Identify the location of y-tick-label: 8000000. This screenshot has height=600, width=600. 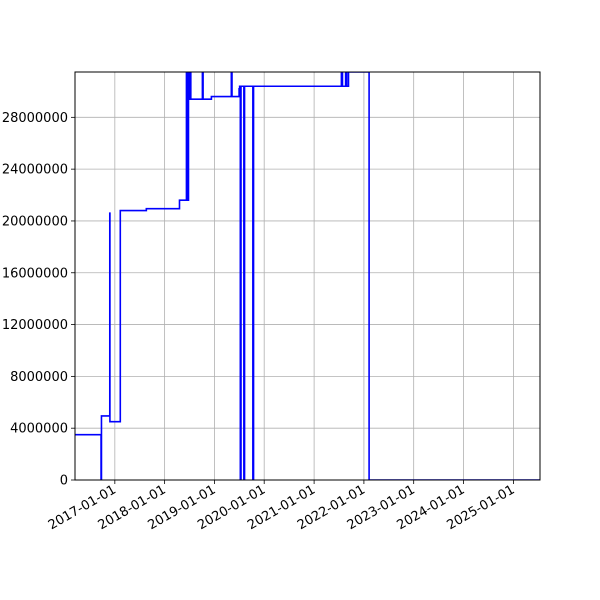
(39, 377).